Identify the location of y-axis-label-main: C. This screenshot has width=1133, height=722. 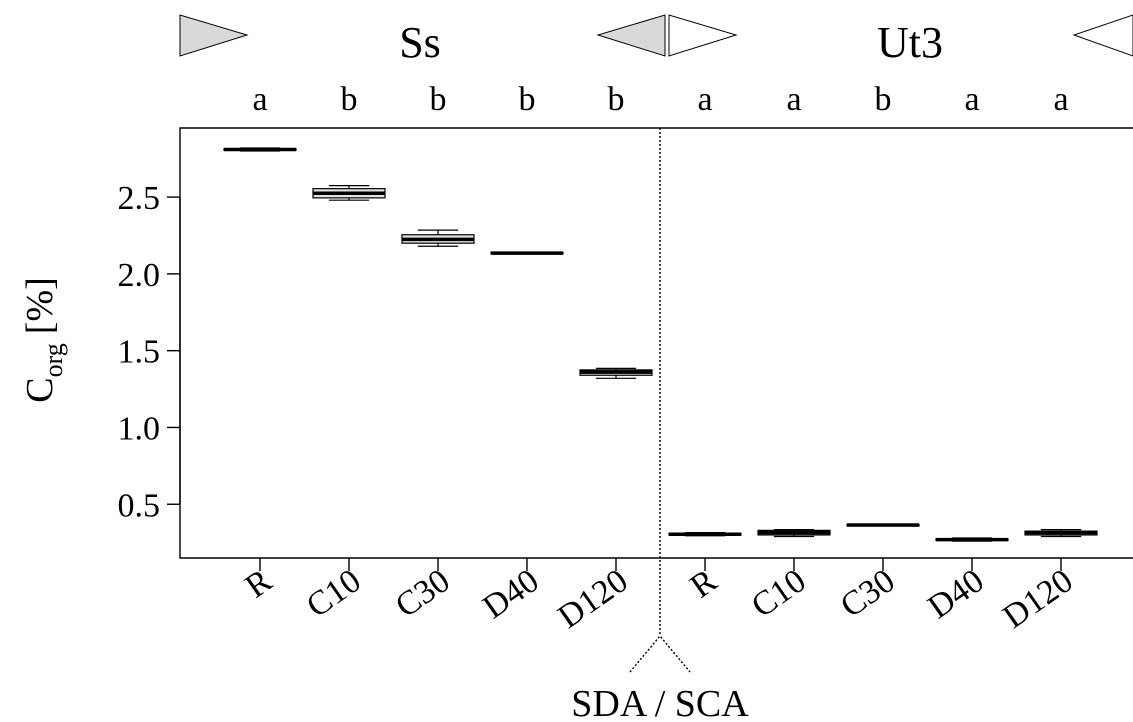
(40, 389).